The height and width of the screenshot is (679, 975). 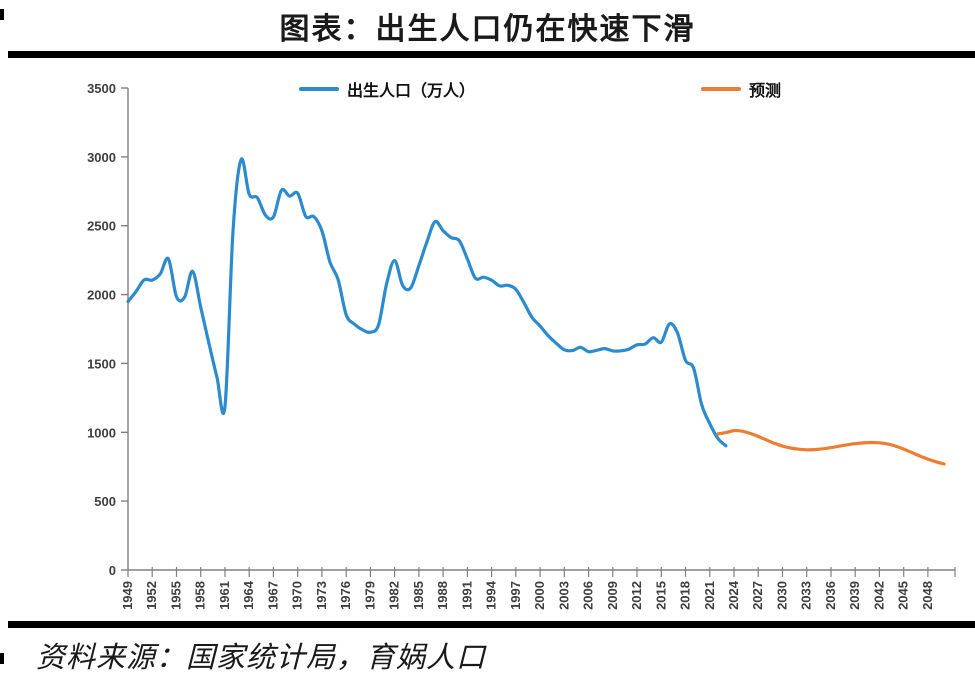 What do you see at coordinates (107, 329) in the screenshot?
I see `y-axis-ticks: 0 500 1000 1500 2000 2500 3000 3500` at bounding box center [107, 329].